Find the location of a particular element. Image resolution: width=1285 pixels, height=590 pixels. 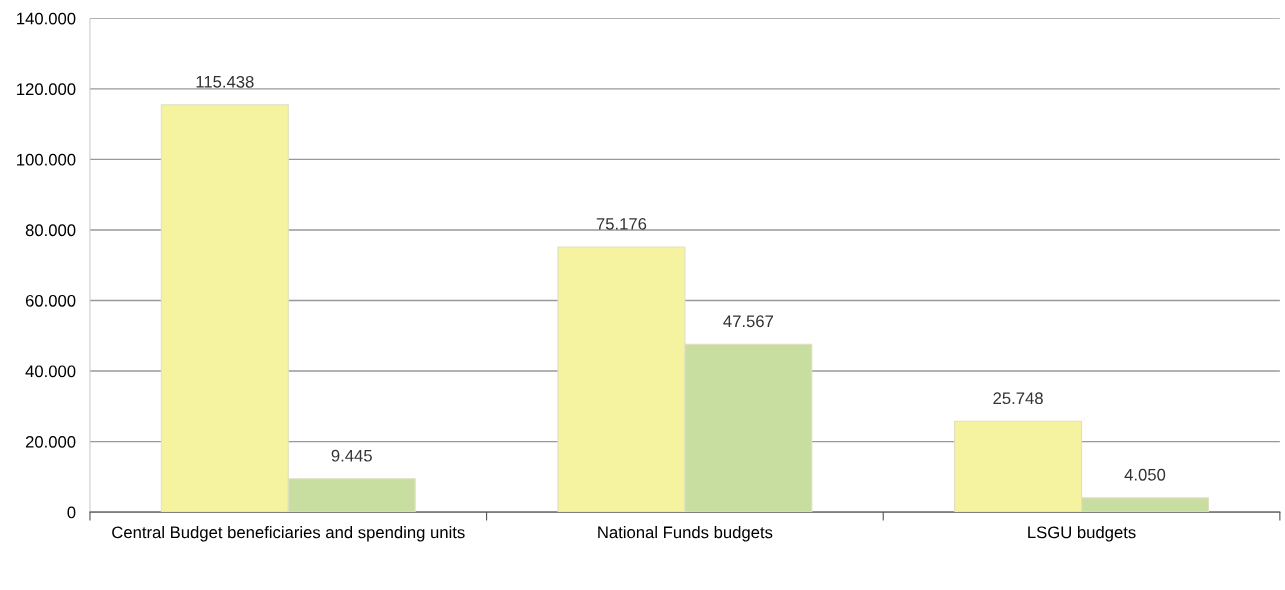

y-tick-label: 100.000 is located at coordinates (46, 159).